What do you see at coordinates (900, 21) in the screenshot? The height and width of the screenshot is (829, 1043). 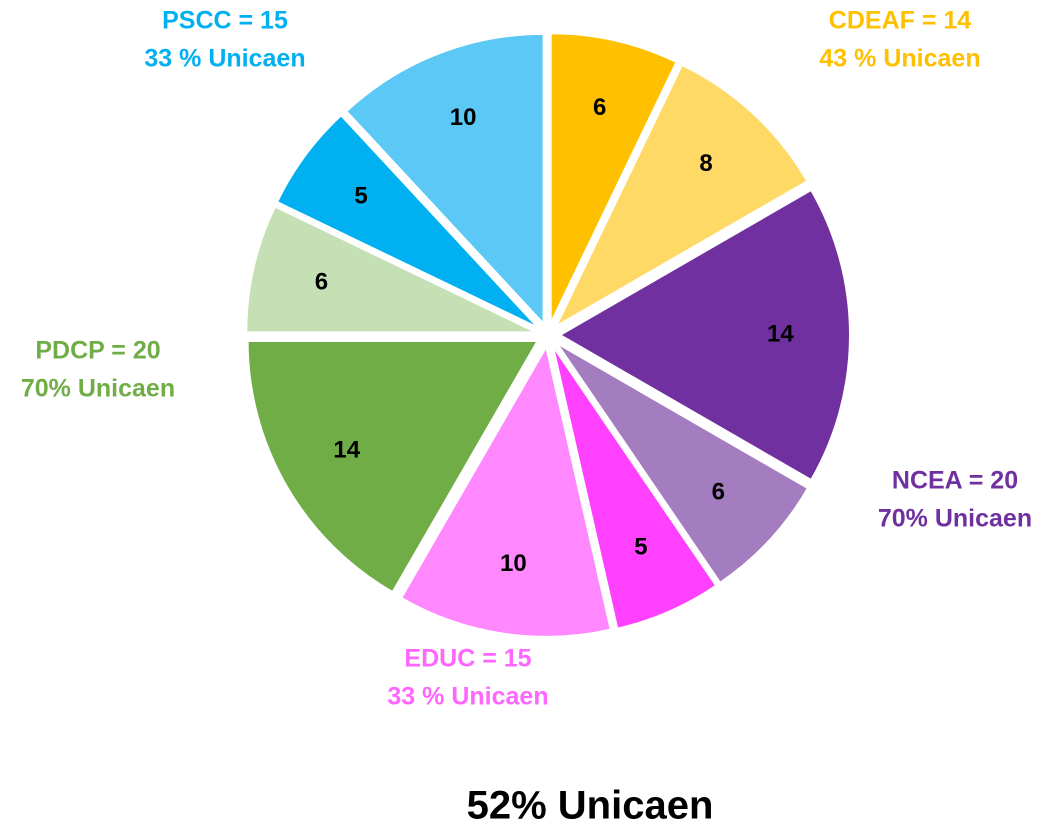 I see `group-label: CDEAF = 14` at bounding box center [900, 21].